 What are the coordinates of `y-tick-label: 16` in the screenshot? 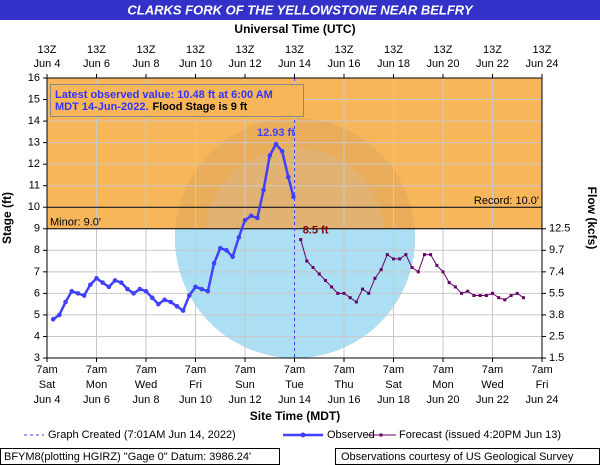 It's located at (34, 78).